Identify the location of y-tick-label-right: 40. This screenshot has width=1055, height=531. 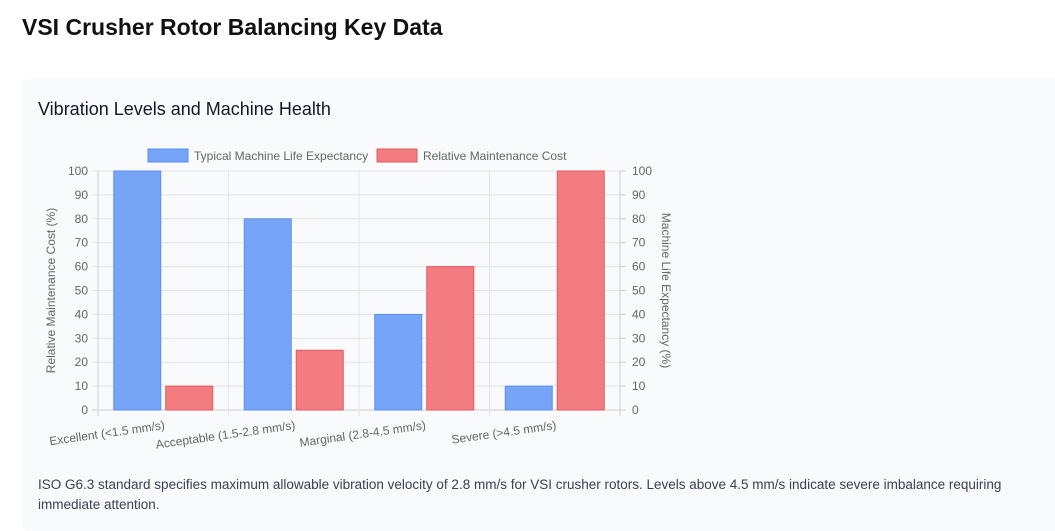
(639, 314).